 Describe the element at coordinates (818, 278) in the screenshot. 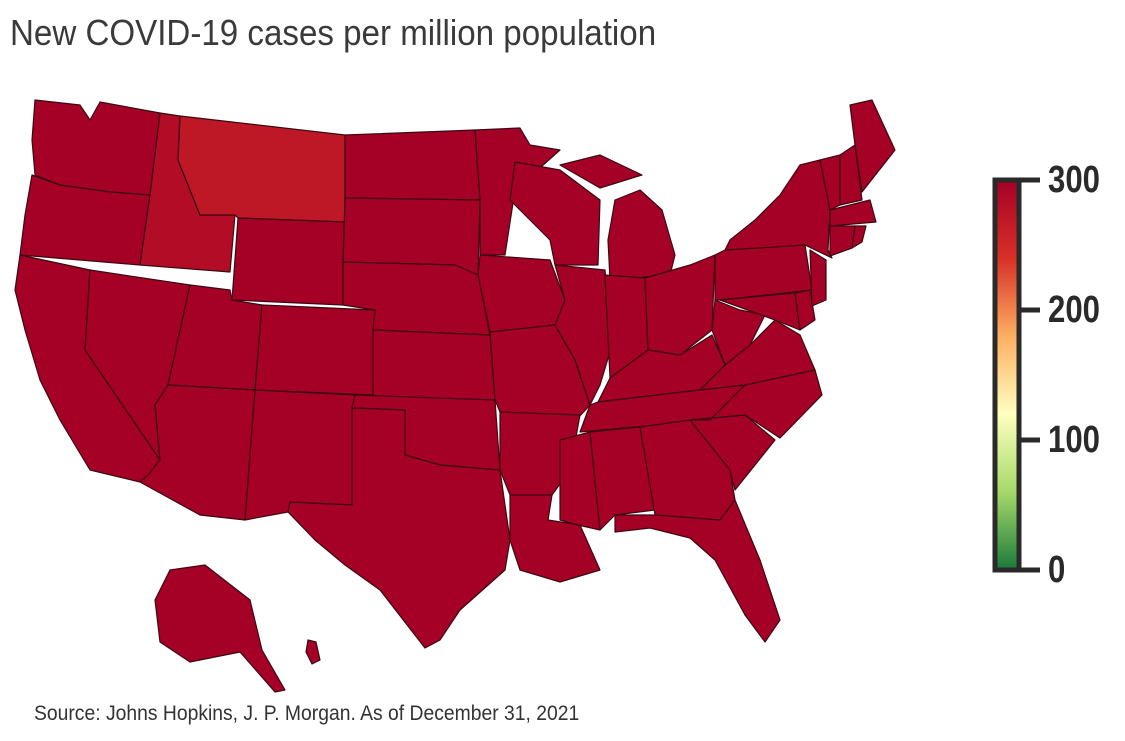

I see `state-new-jersey` at that location.